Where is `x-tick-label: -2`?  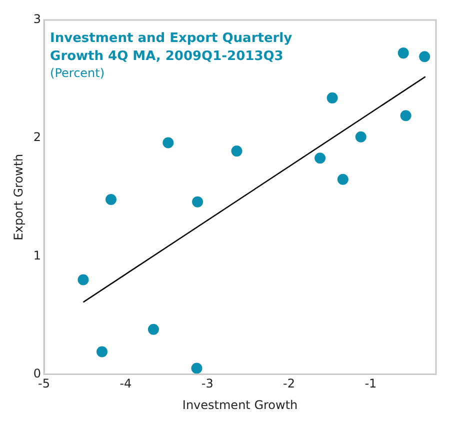
x-tick-label: -2 is located at coordinates (289, 383).